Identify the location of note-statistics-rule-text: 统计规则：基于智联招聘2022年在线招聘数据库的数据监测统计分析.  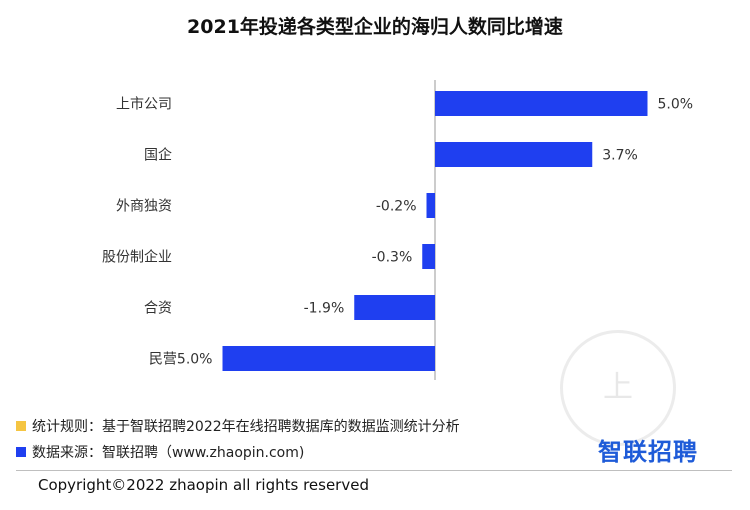
(246, 427).